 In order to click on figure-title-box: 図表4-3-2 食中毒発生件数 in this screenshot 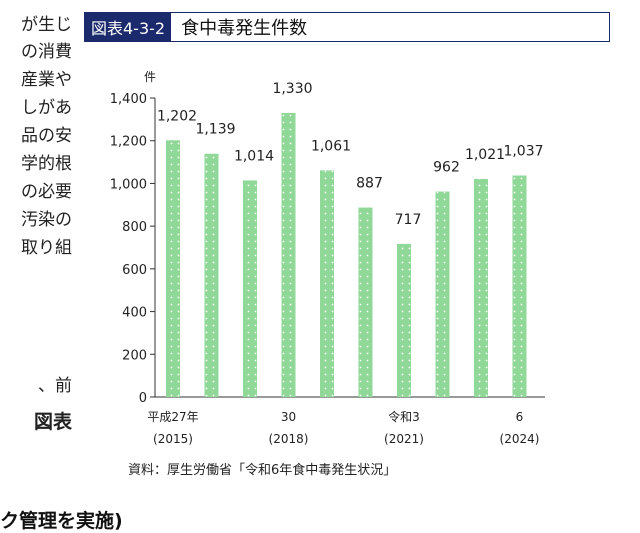, I will do `click(347, 27)`.